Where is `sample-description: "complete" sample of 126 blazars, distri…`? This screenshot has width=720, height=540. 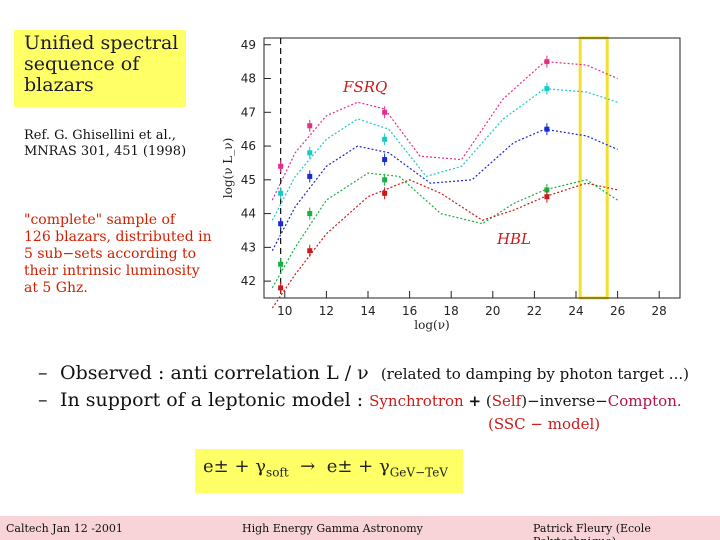
sample-description: "complete" sample of 126 blazars, distri… is located at coordinates (118, 254).